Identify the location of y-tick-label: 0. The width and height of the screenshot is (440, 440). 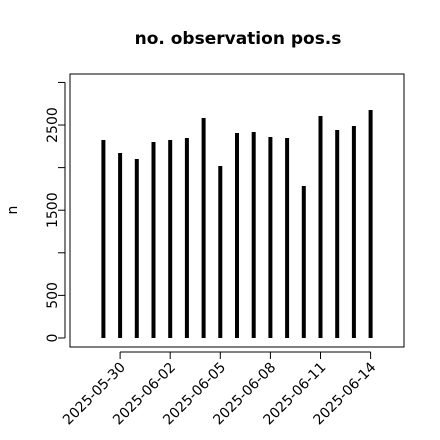
(53, 338).